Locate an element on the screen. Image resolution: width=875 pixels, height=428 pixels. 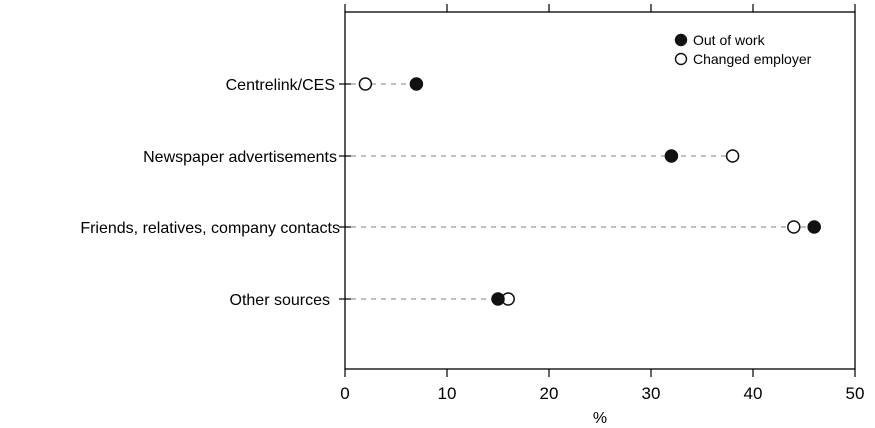
category-label: Friends, relatives, company contacts is located at coordinates (210, 228).